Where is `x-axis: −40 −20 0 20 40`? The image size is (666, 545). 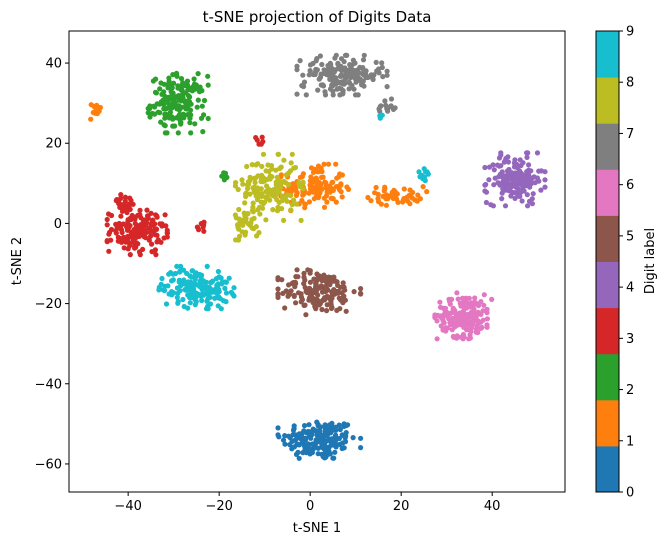
x-axis: −40 −20 0 20 40 is located at coordinates (307, 503).